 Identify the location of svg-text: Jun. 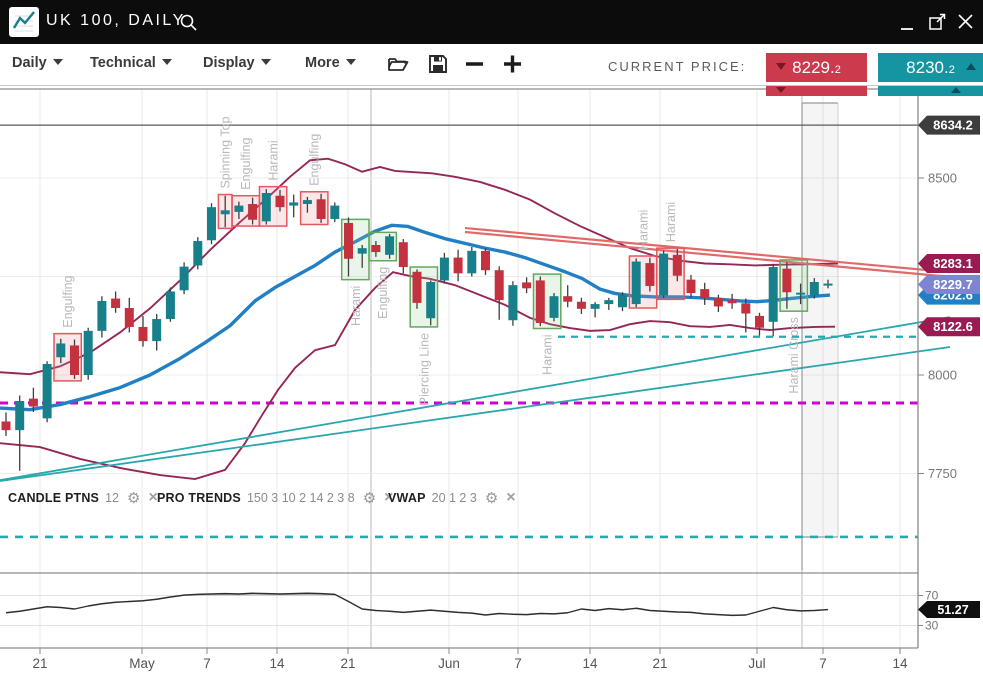
(449, 663).